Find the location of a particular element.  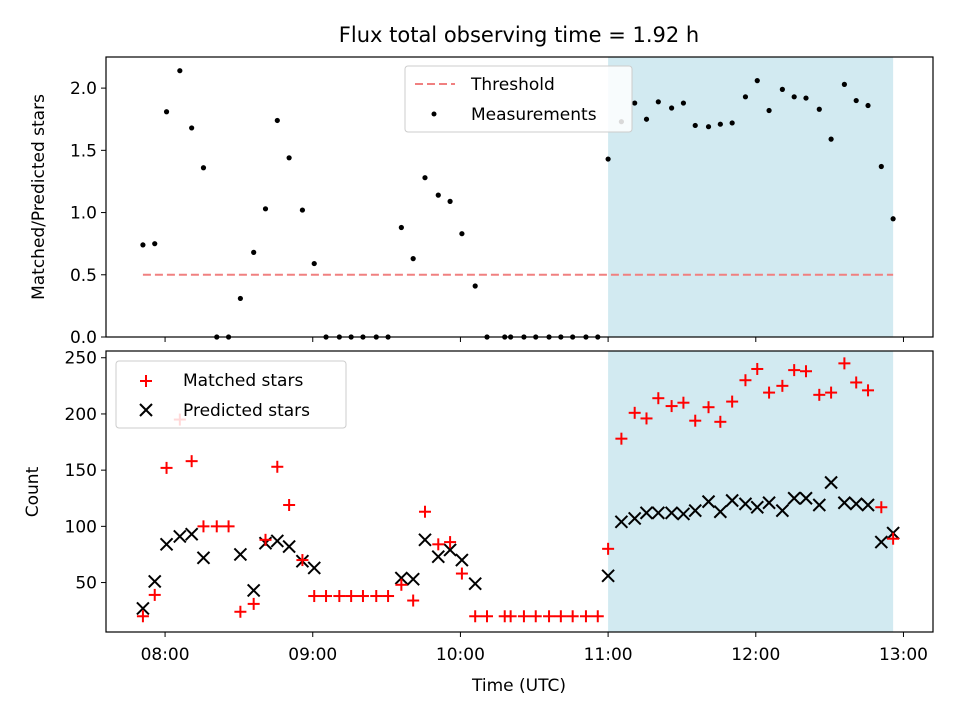

top-ylabel: Matched/Predicted stars is located at coordinates (39, 197).